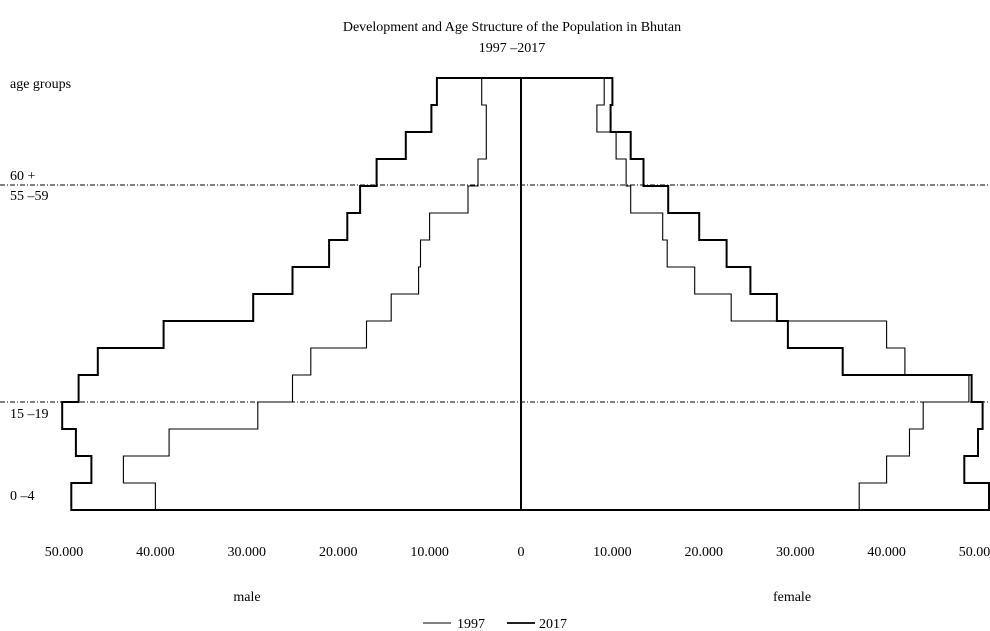 The image size is (990, 631). What do you see at coordinates (521, 552) in the screenshot?
I see `x-tick-label-5: 0` at bounding box center [521, 552].